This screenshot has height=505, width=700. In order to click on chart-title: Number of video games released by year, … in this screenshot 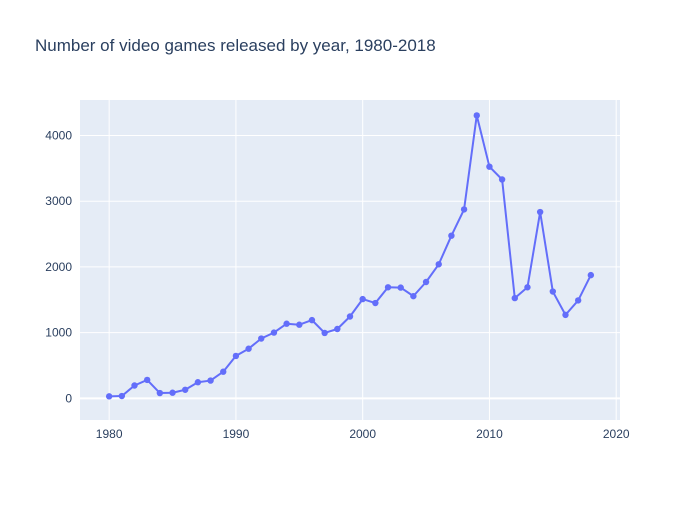, I will do `click(235, 45)`.